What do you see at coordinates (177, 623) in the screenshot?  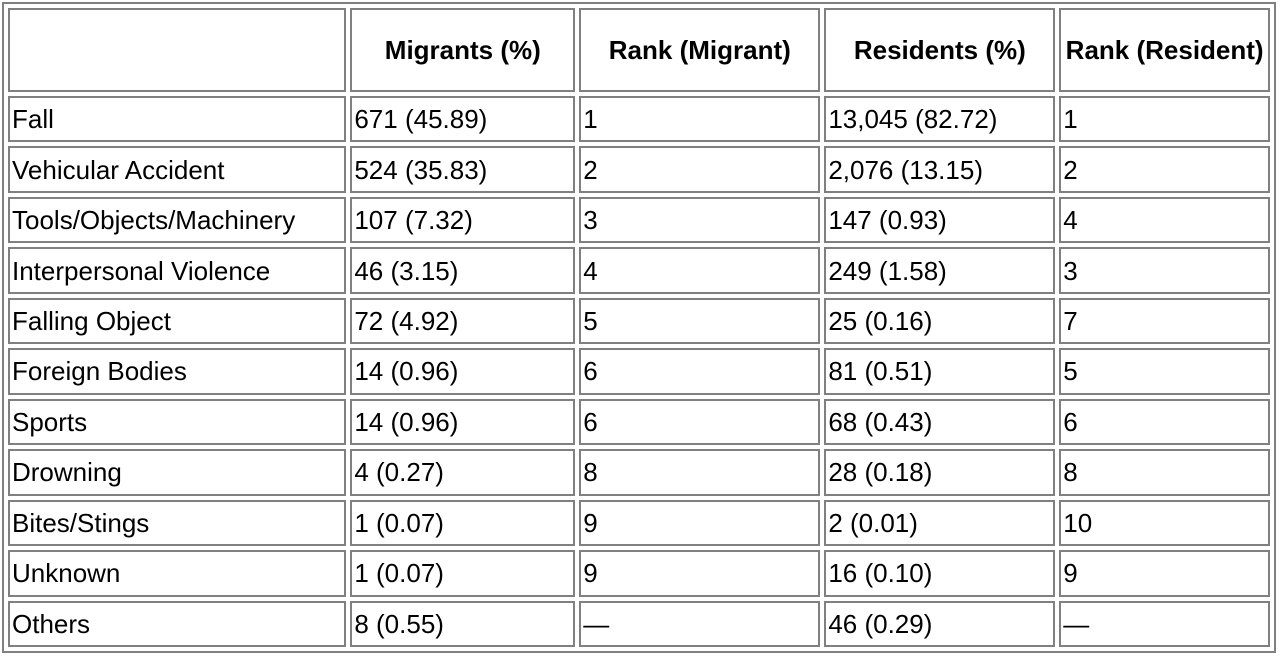 I see `table-cell: Others` at bounding box center [177, 623].